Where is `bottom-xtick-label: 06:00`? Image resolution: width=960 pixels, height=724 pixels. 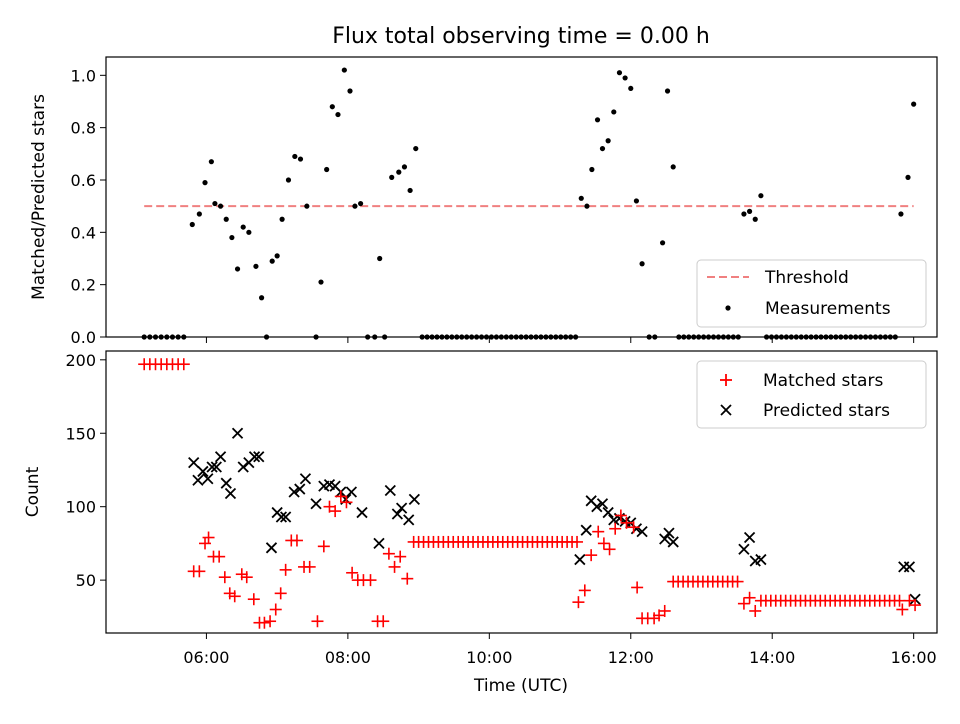
bottom-xtick-label: 06:00 is located at coordinates (206, 657).